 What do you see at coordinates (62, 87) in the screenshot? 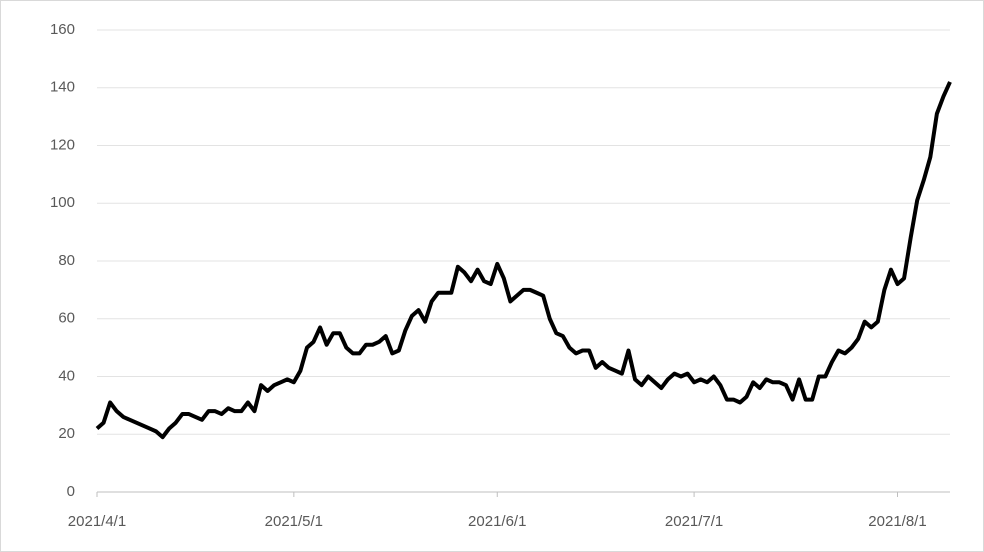
I see `y-tick-label: 140` at bounding box center [62, 87].